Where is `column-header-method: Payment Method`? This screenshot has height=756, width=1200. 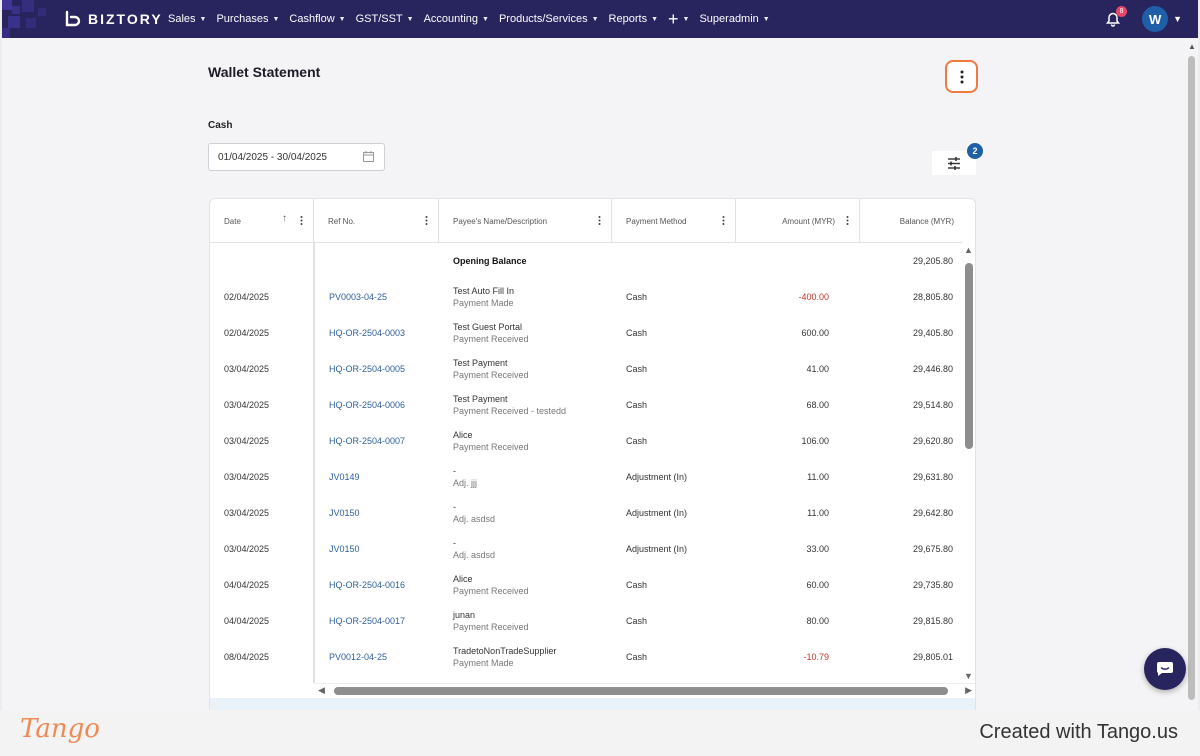
column-header-method: Payment Method is located at coordinates (674, 221).